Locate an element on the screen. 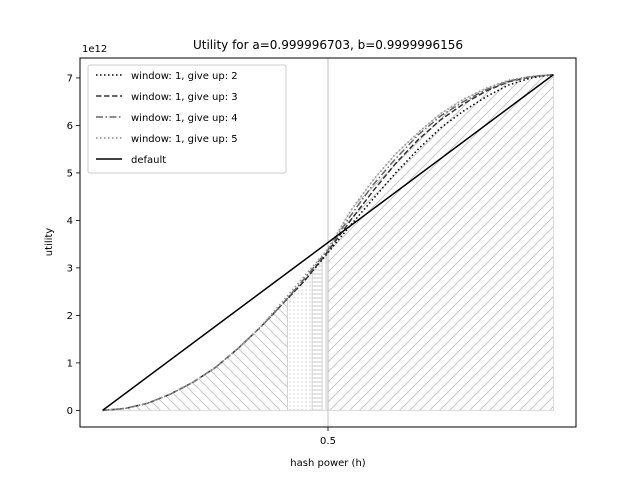 The width and height of the screenshot is (640, 480). y-tick-label: 4 is located at coordinates (70, 221).